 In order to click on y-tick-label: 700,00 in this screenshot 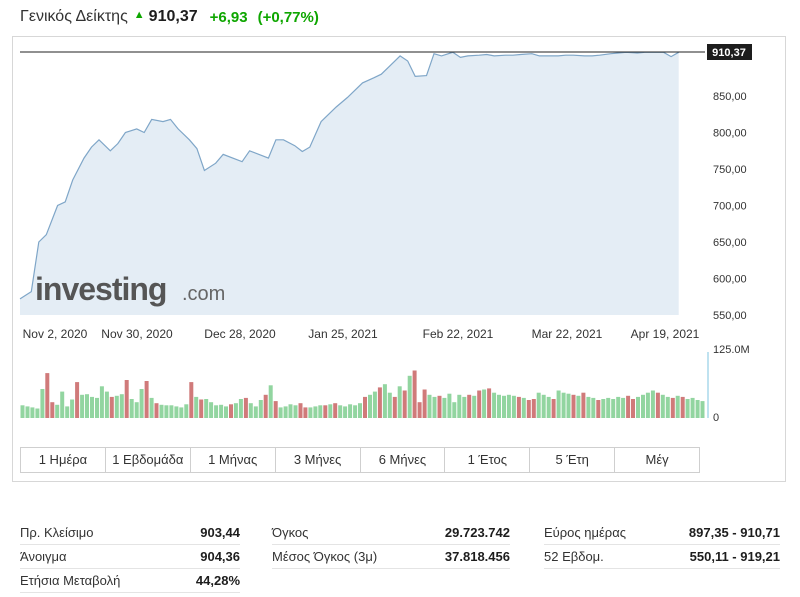, I will do `click(730, 207)`.